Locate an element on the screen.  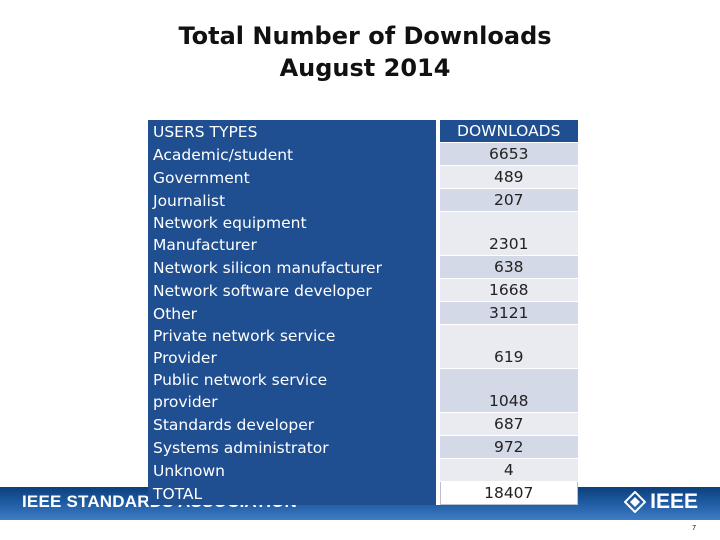
user-type-cell: Systems administrator is located at coordinates (292, 447).